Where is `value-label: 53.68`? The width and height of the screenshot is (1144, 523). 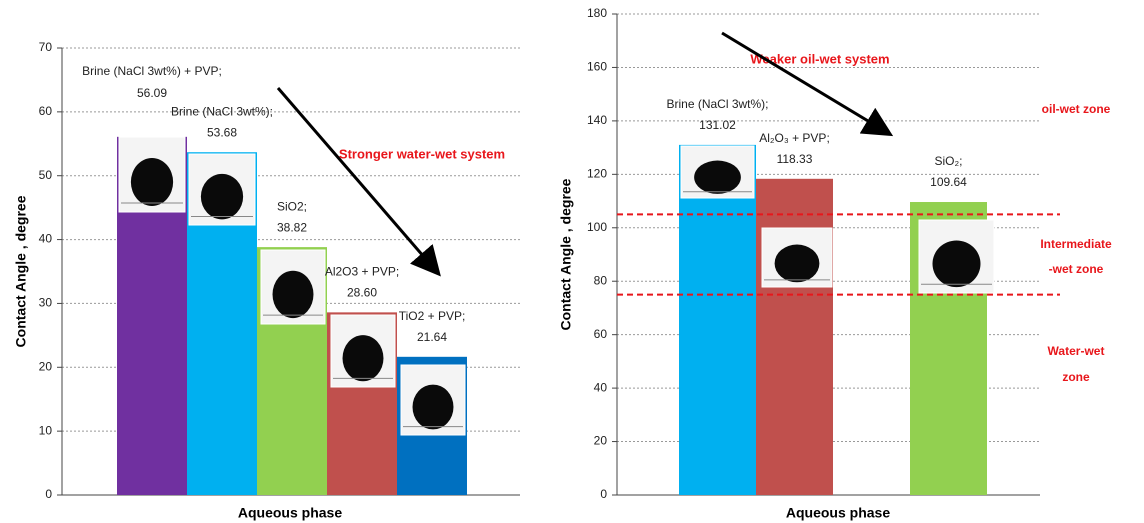
value-label: 53.68 is located at coordinates (222, 132).